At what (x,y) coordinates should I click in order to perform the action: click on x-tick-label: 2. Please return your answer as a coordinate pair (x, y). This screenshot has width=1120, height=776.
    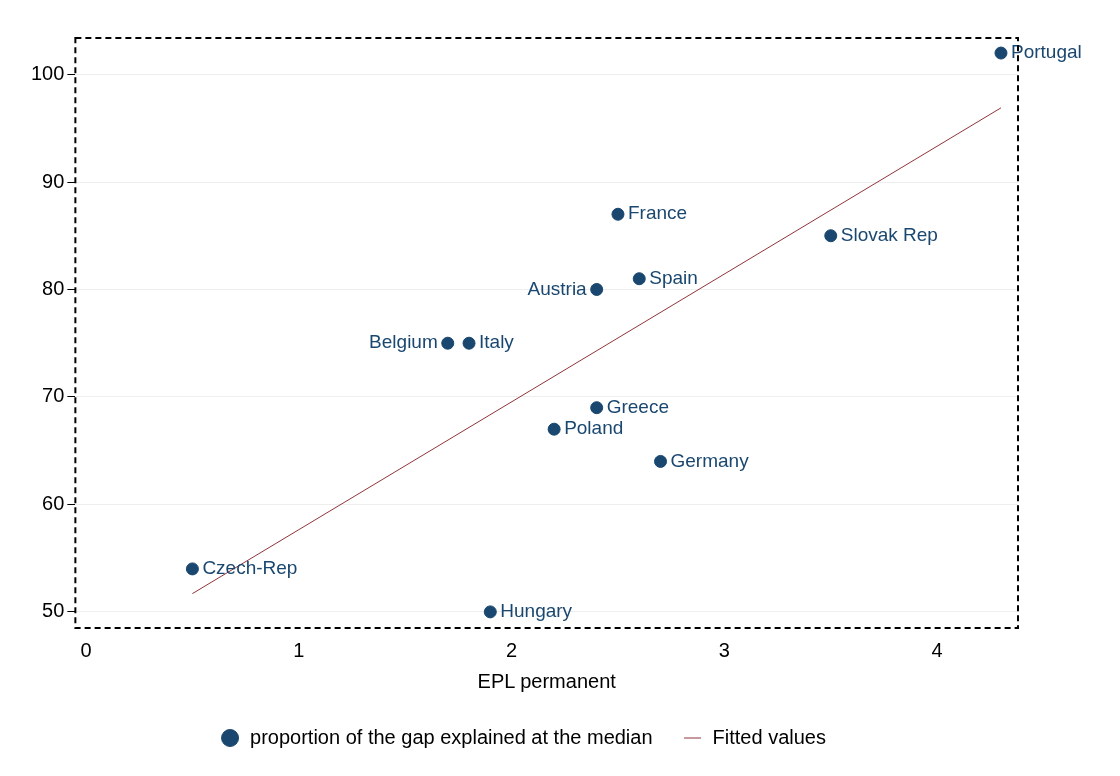
    Looking at the image, I should click on (512, 649).